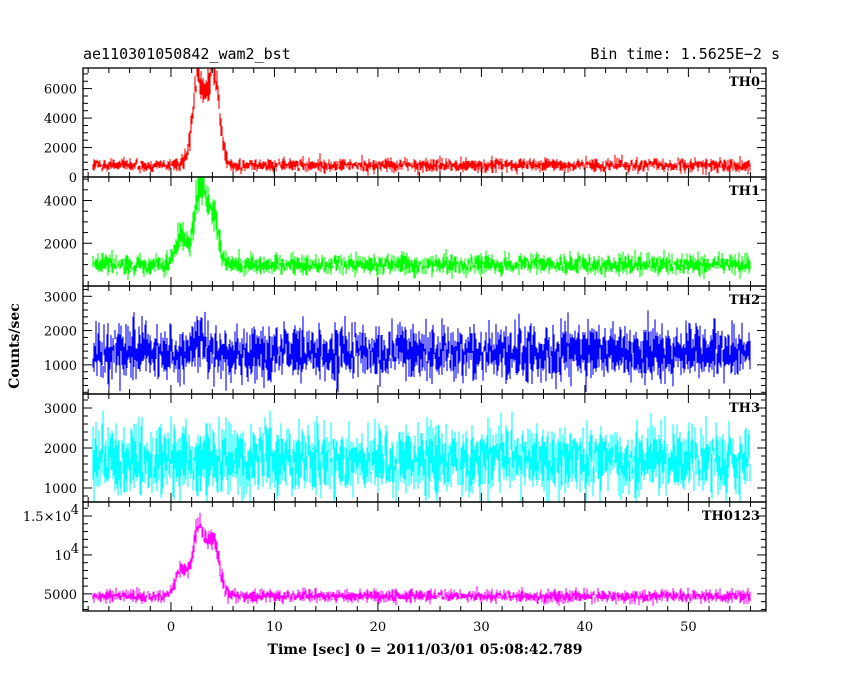 This screenshot has width=850, height=685. I want to click on y-tick-label: 10, so click(62, 556).